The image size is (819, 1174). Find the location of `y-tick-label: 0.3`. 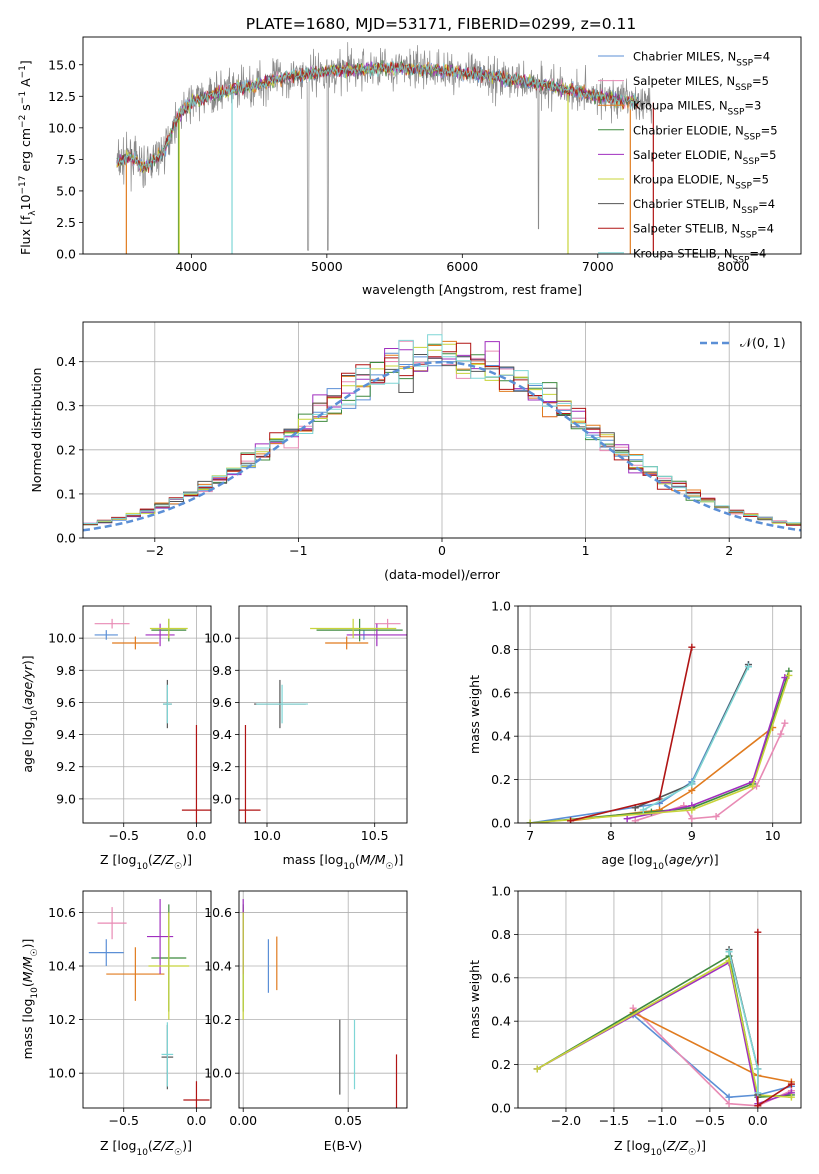

y-tick-label: 0.3 is located at coordinates (66, 405).